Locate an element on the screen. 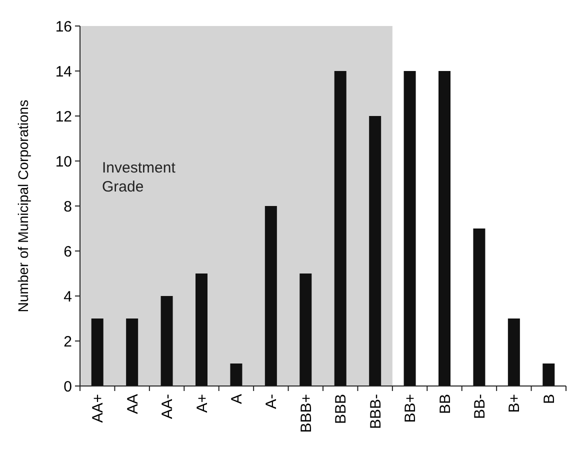  x-tick-label: B+ is located at coordinates (515, 403).